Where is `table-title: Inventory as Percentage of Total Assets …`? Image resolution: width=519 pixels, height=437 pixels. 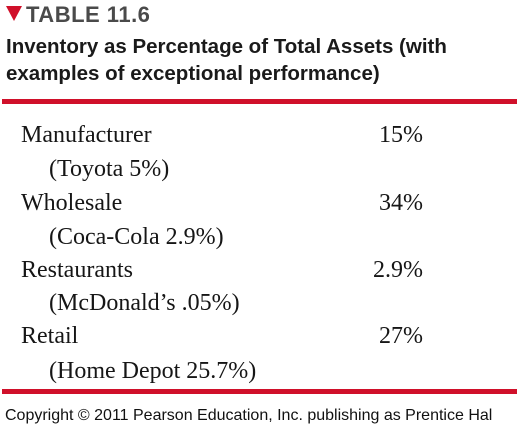
table-title: Inventory as Percentage of Total Assets … is located at coordinates (258, 60).